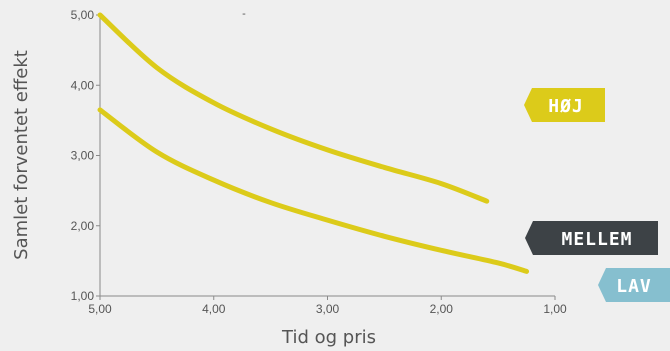  I want to click on badge-hoj-label: HØJ, so click(566, 106).